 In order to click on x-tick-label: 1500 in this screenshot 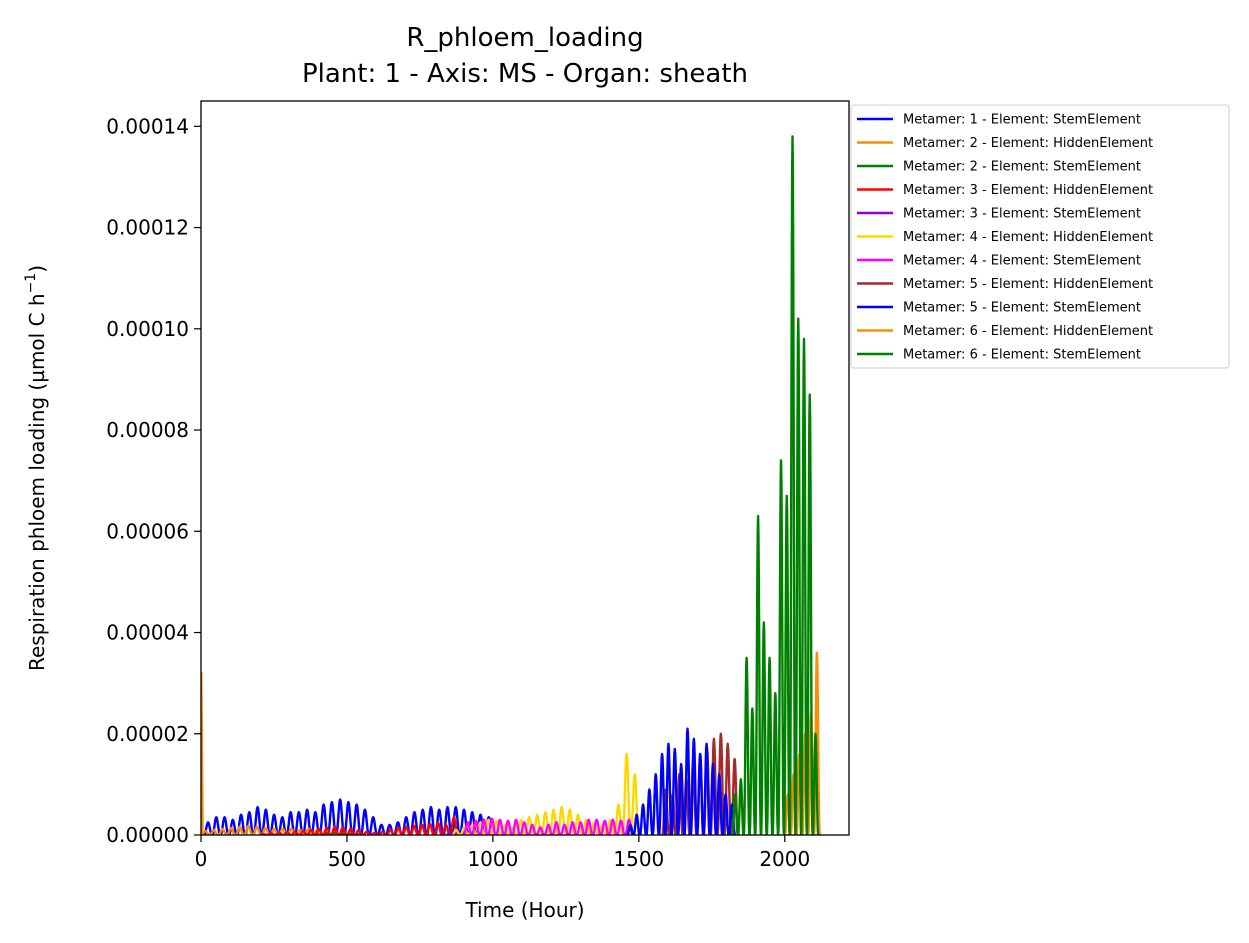, I will do `click(638, 859)`.